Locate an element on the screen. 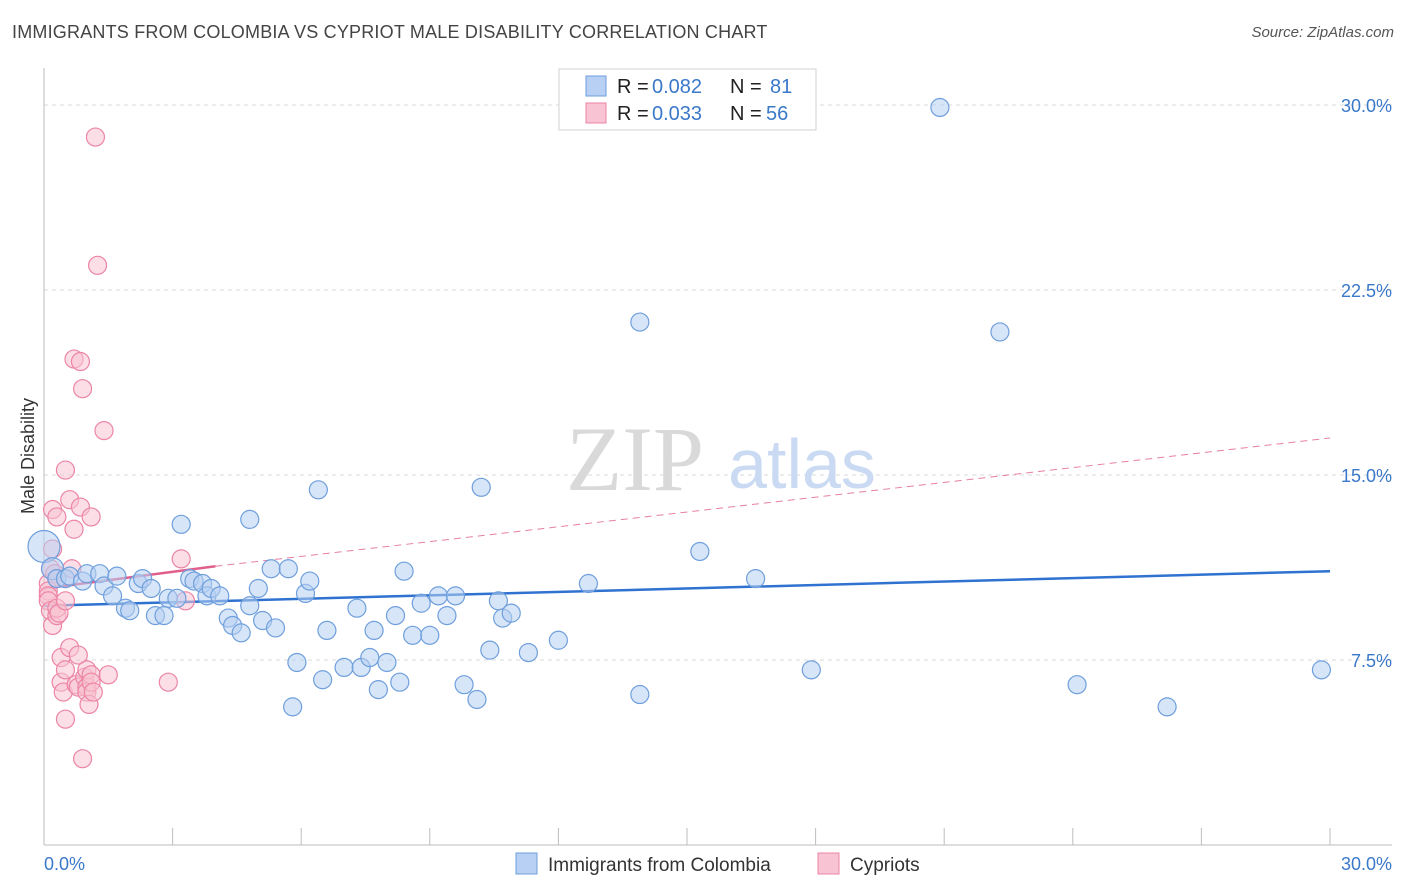  source-credit: Source: ZipAtlas.com is located at coordinates (1322, 32).